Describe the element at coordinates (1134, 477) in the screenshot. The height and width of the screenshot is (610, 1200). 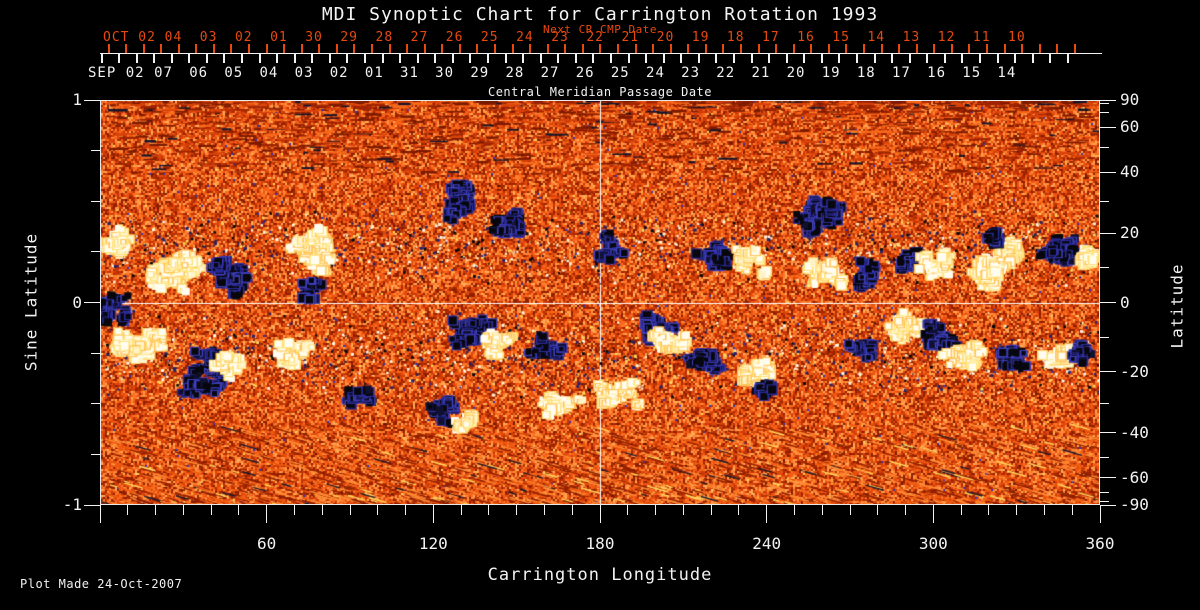
I see `right-axis-tick-label: -60` at that location.